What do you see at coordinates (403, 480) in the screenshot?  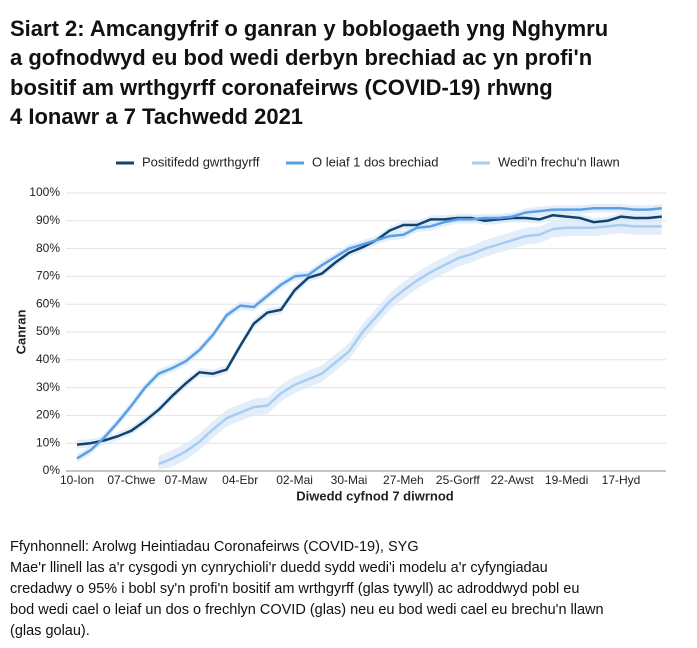 I see `x-tick-label: 27-Meh` at bounding box center [403, 480].